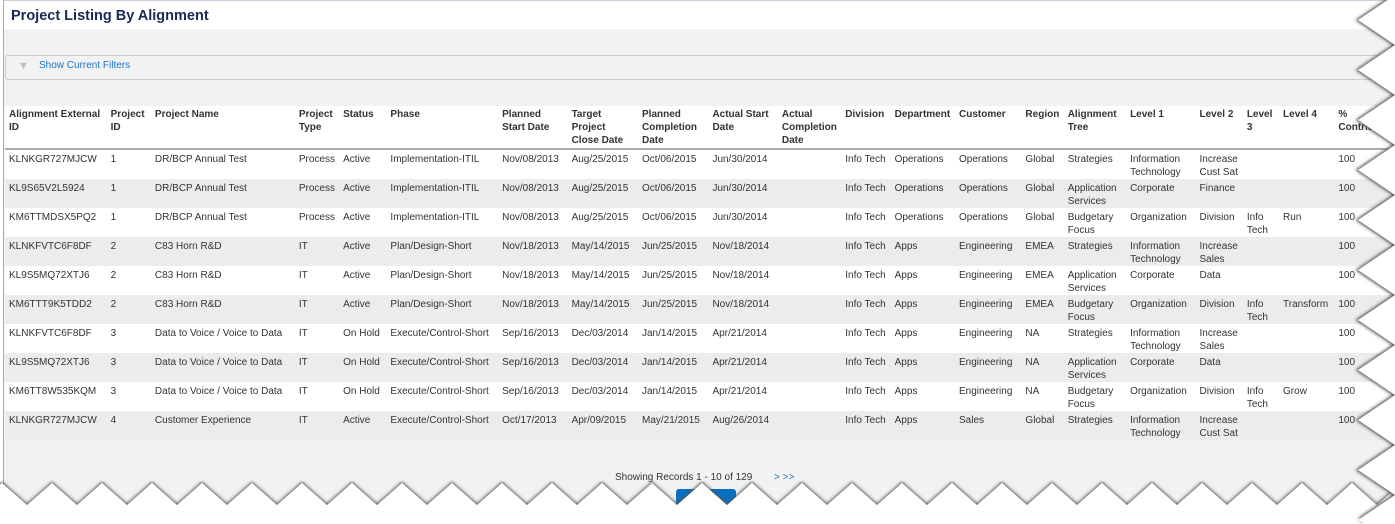  I want to click on column-header: Actual Completion Date, so click(809, 128).